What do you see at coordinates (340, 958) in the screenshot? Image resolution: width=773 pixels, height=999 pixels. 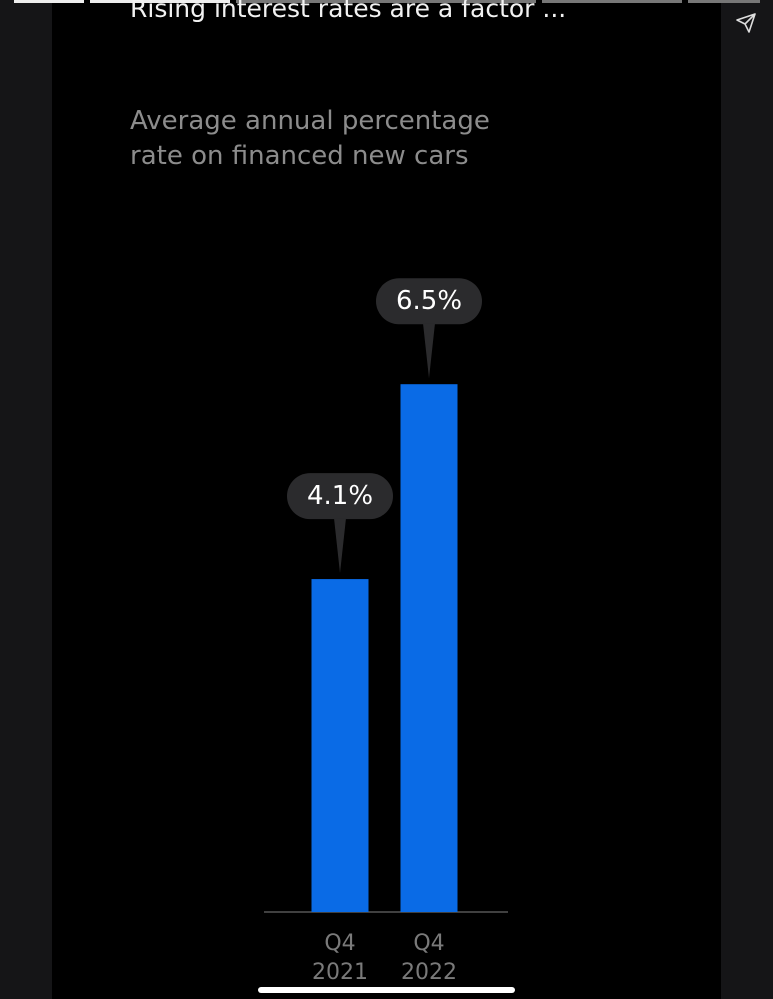 I see `x-tick-label: Q4 2021` at bounding box center [340, 958].